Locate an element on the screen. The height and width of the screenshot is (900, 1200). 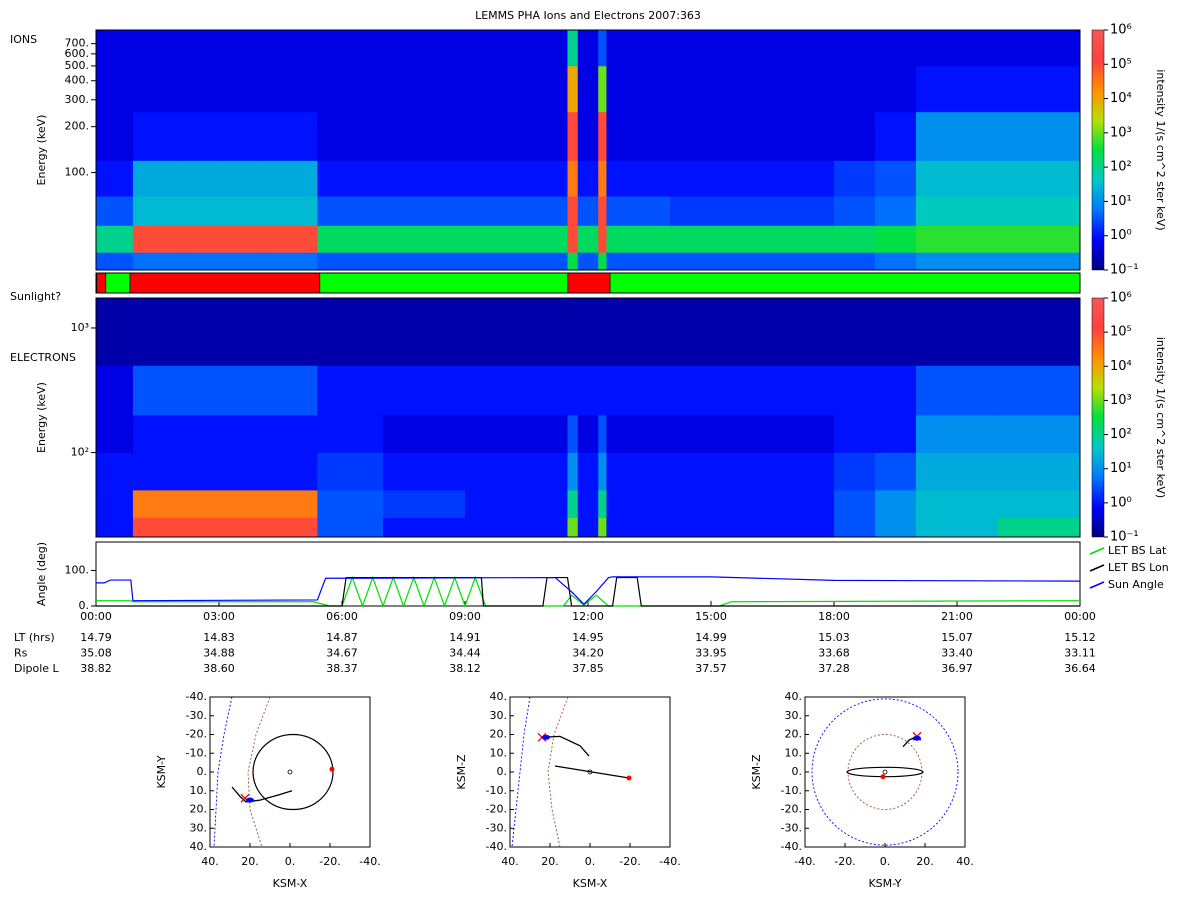
x-tick-label: 03:00 is located at coordinates (219, 616).